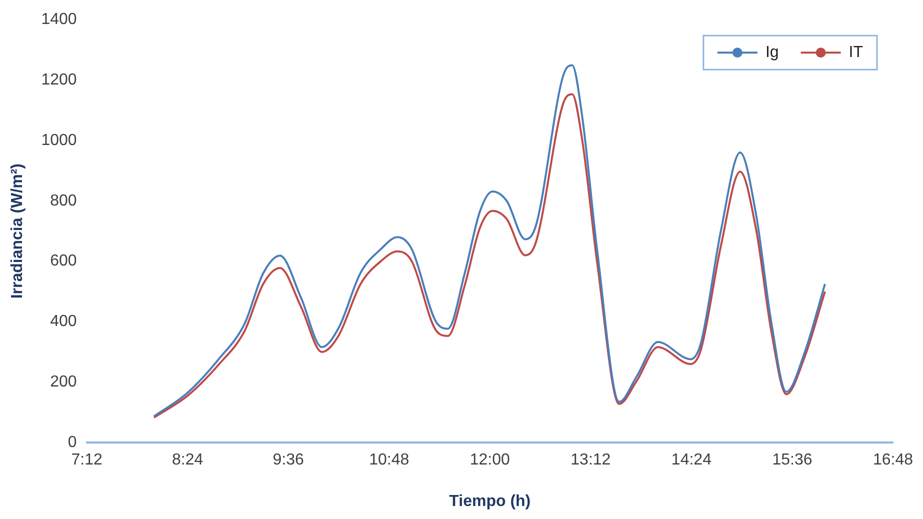 This screenshot has width=923, height=519. What do you see at coordinates (691, 460) in the screenshot?
I see `x-tick-label: 14:24` at bounding box center [691, 460].